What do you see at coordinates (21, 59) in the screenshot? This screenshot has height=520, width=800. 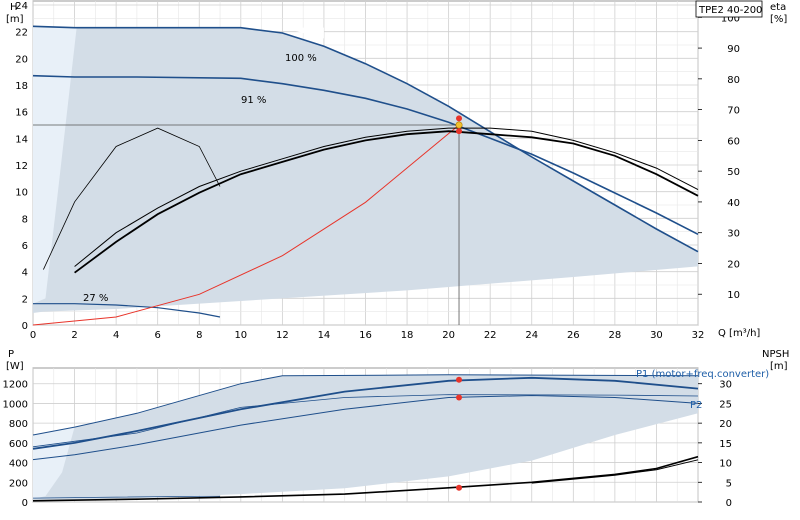 I see `h-tick-label: 20` at bounding box center [21, 59].